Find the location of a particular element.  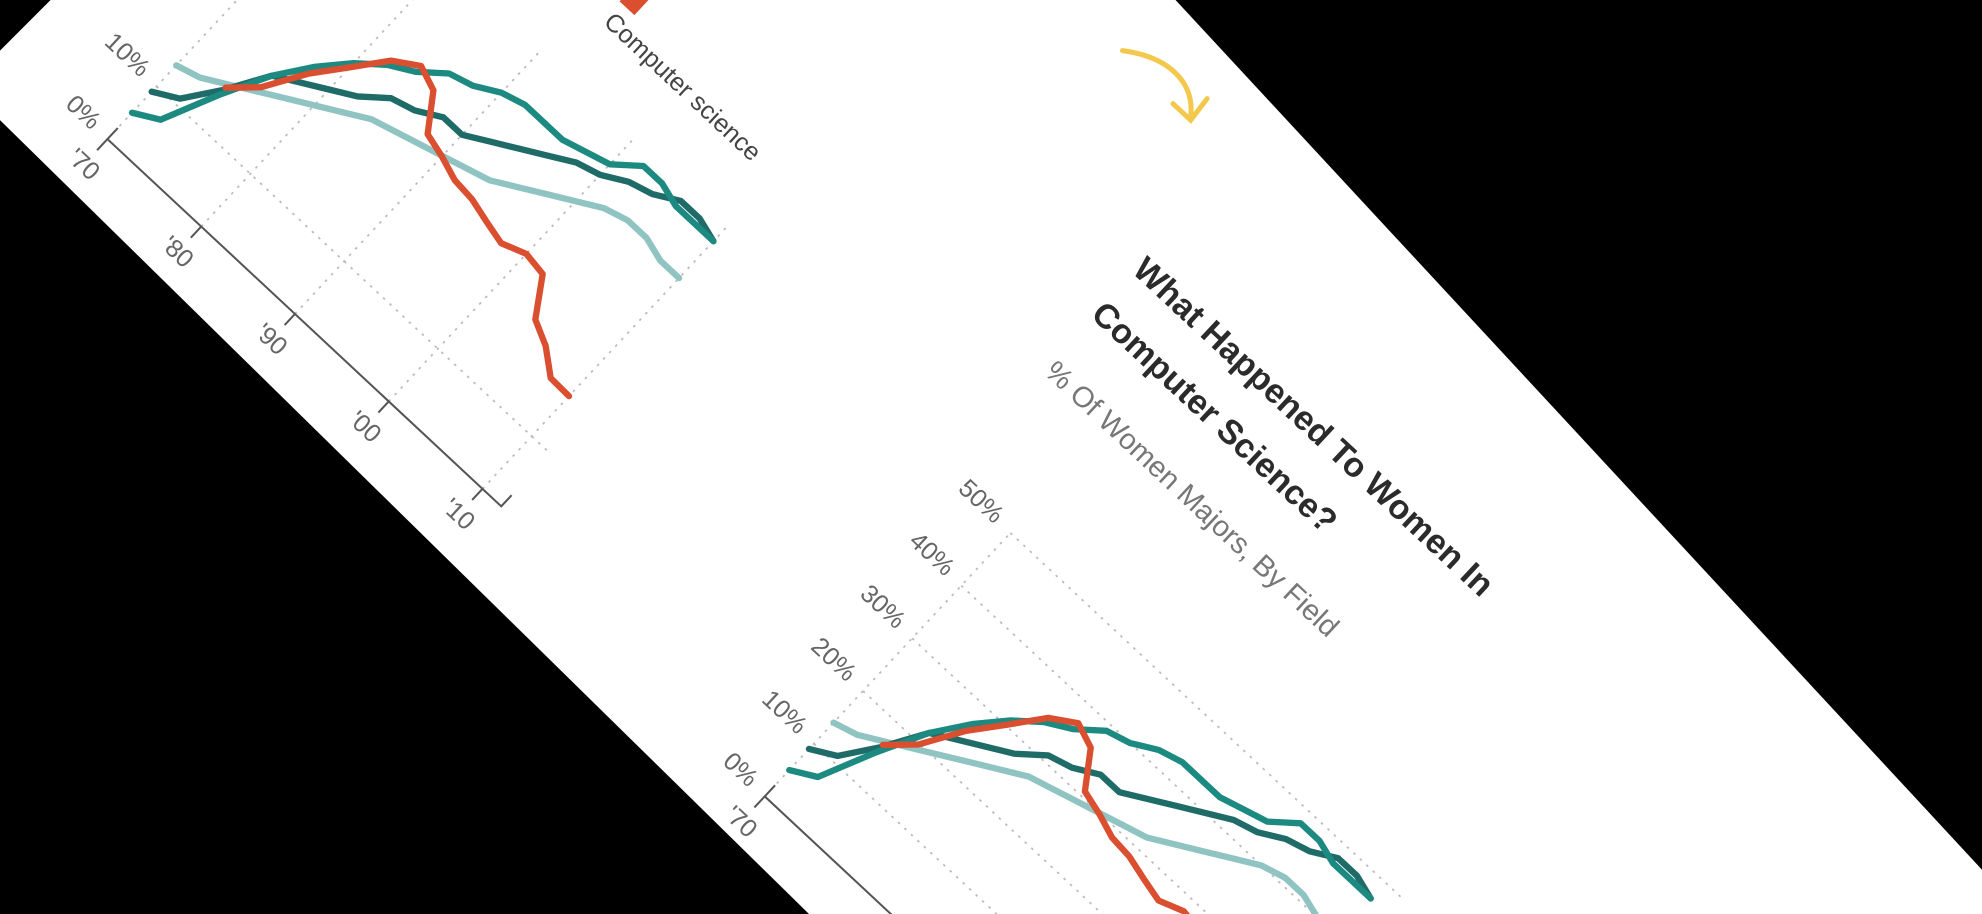

legend-swatch is located at coordinates (635, 8).